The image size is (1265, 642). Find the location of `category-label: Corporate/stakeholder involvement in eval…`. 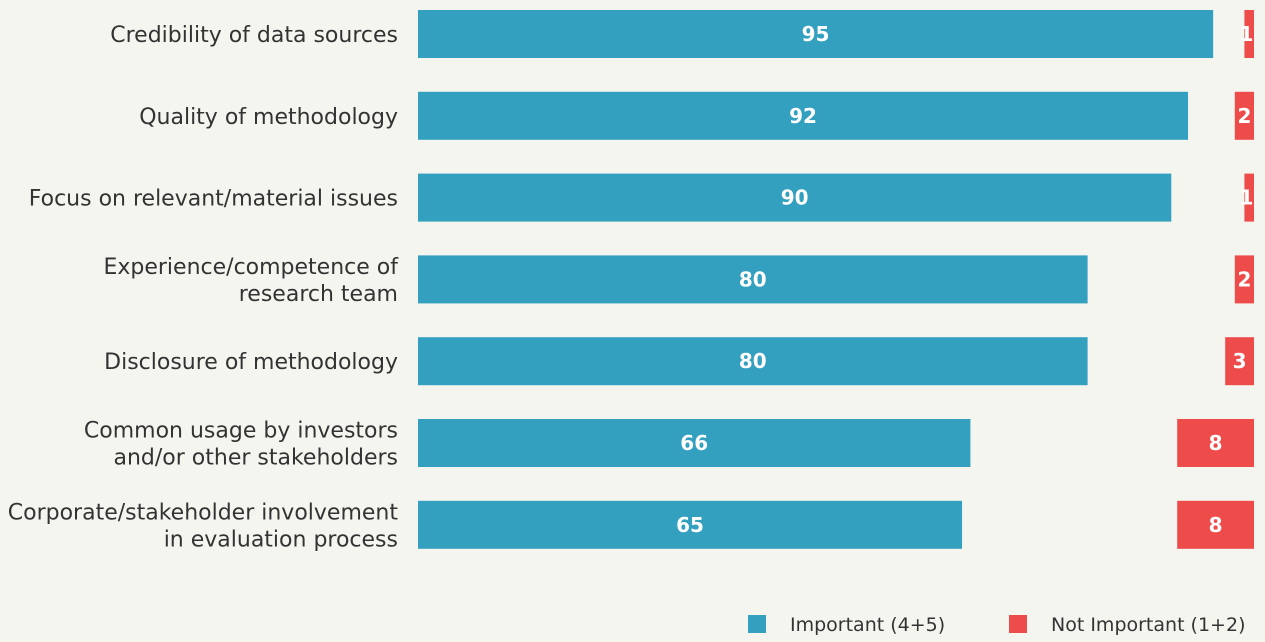

category-label: Corporate/stakeholder involvement in eval… is located at coordinates (203, 526).